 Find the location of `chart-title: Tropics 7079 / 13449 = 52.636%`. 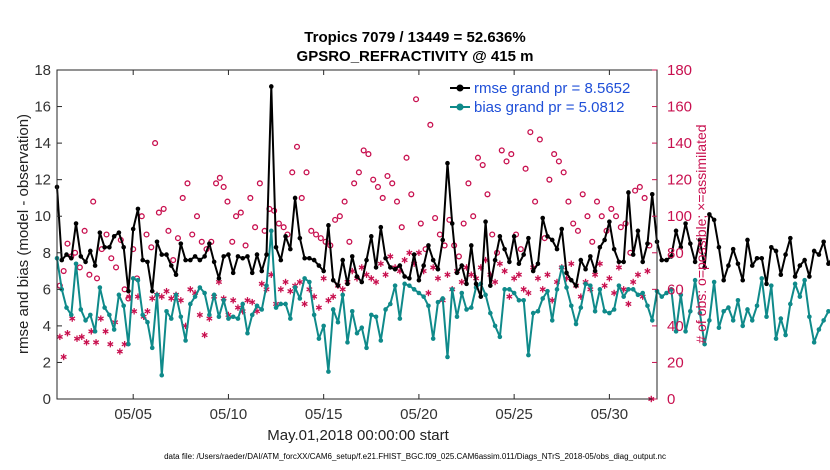

chart-title: Tropics 7079 / 13449 = 52.636% is located at coordinates (414, 37).